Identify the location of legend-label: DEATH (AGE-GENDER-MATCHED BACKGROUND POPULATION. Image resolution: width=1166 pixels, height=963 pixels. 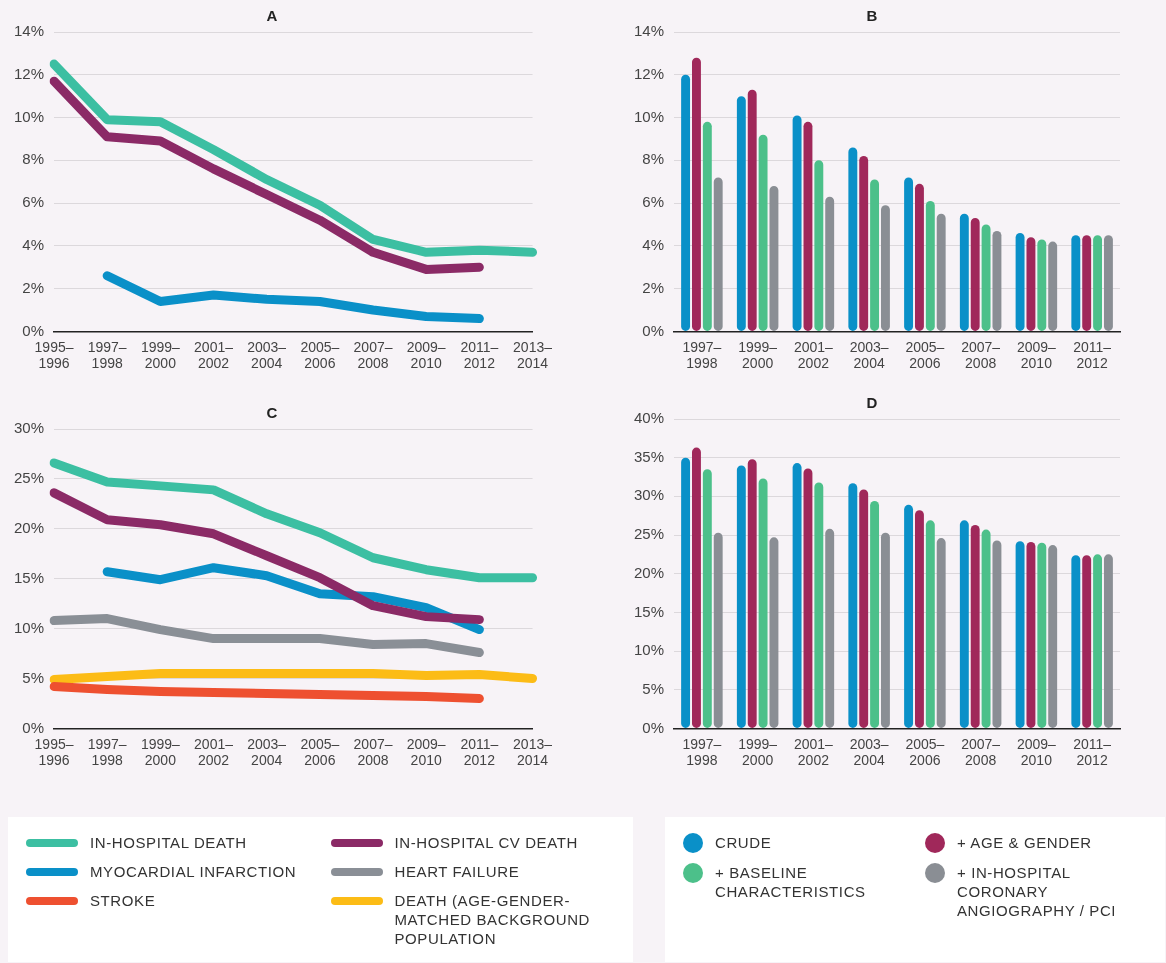
(493, 919).